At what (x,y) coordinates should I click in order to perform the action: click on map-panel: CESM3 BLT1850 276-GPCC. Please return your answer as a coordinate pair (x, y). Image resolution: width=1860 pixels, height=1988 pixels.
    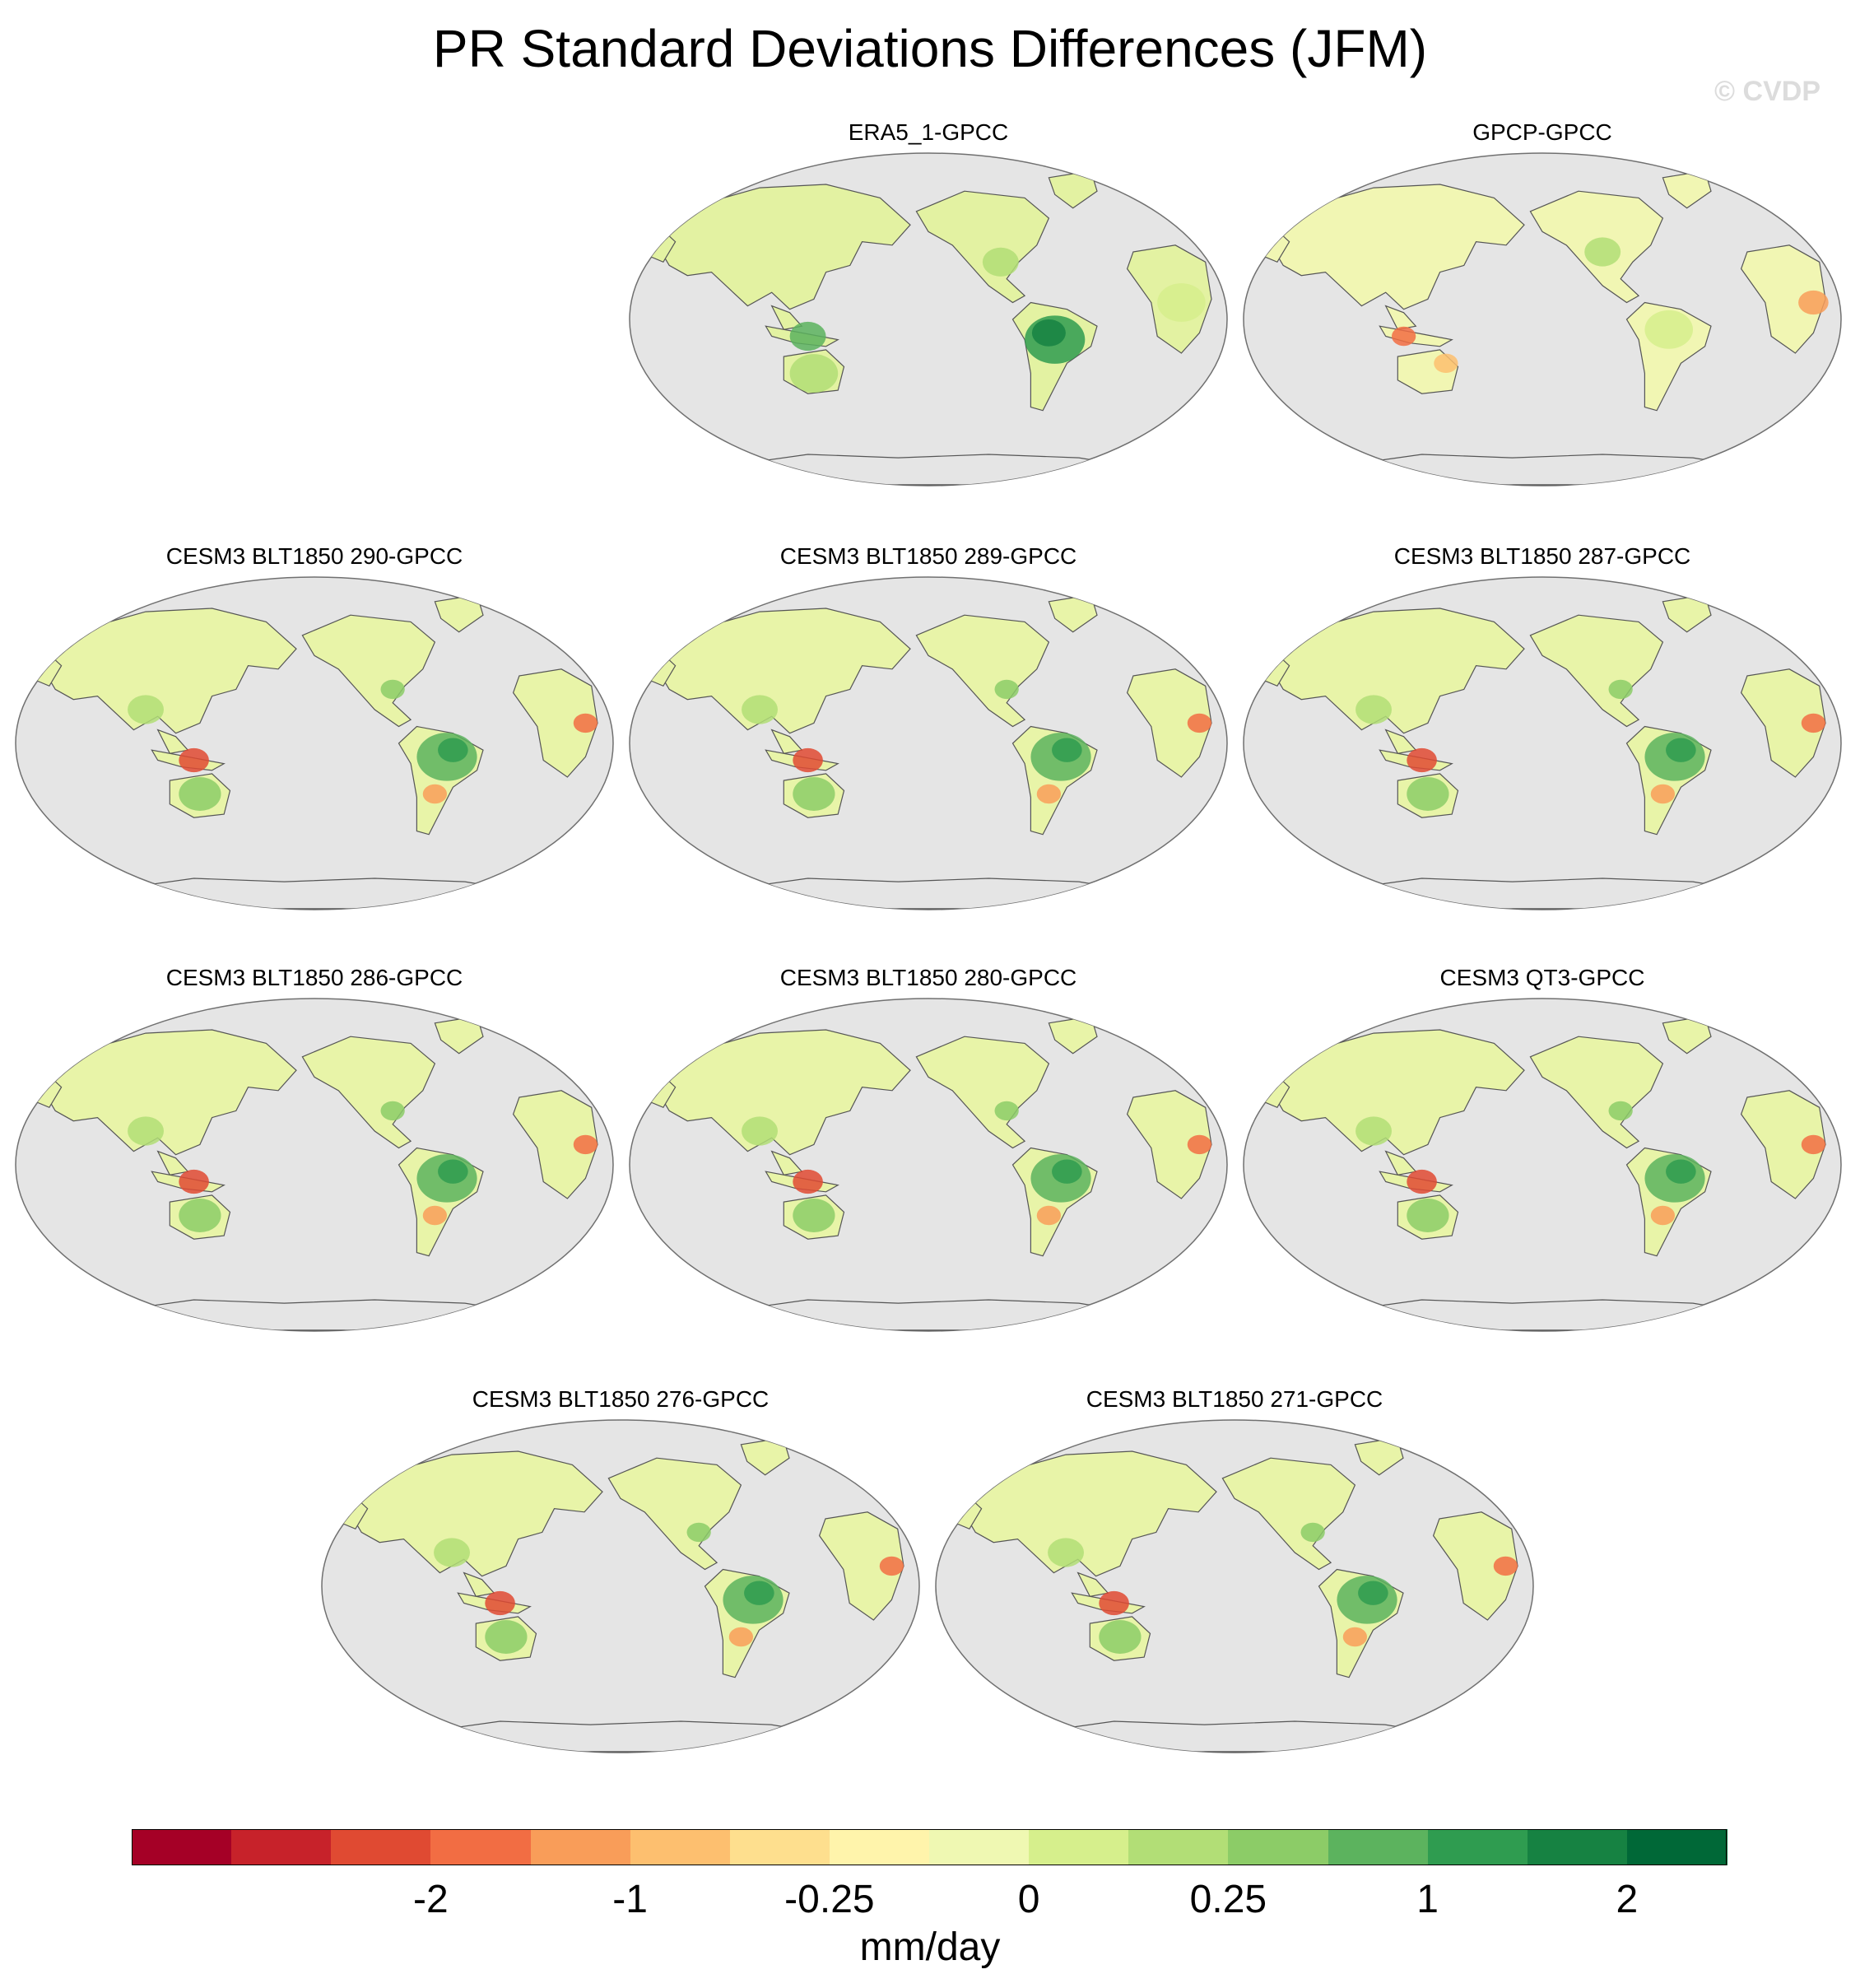
    Looking at the image, I should click on (620, 1571).